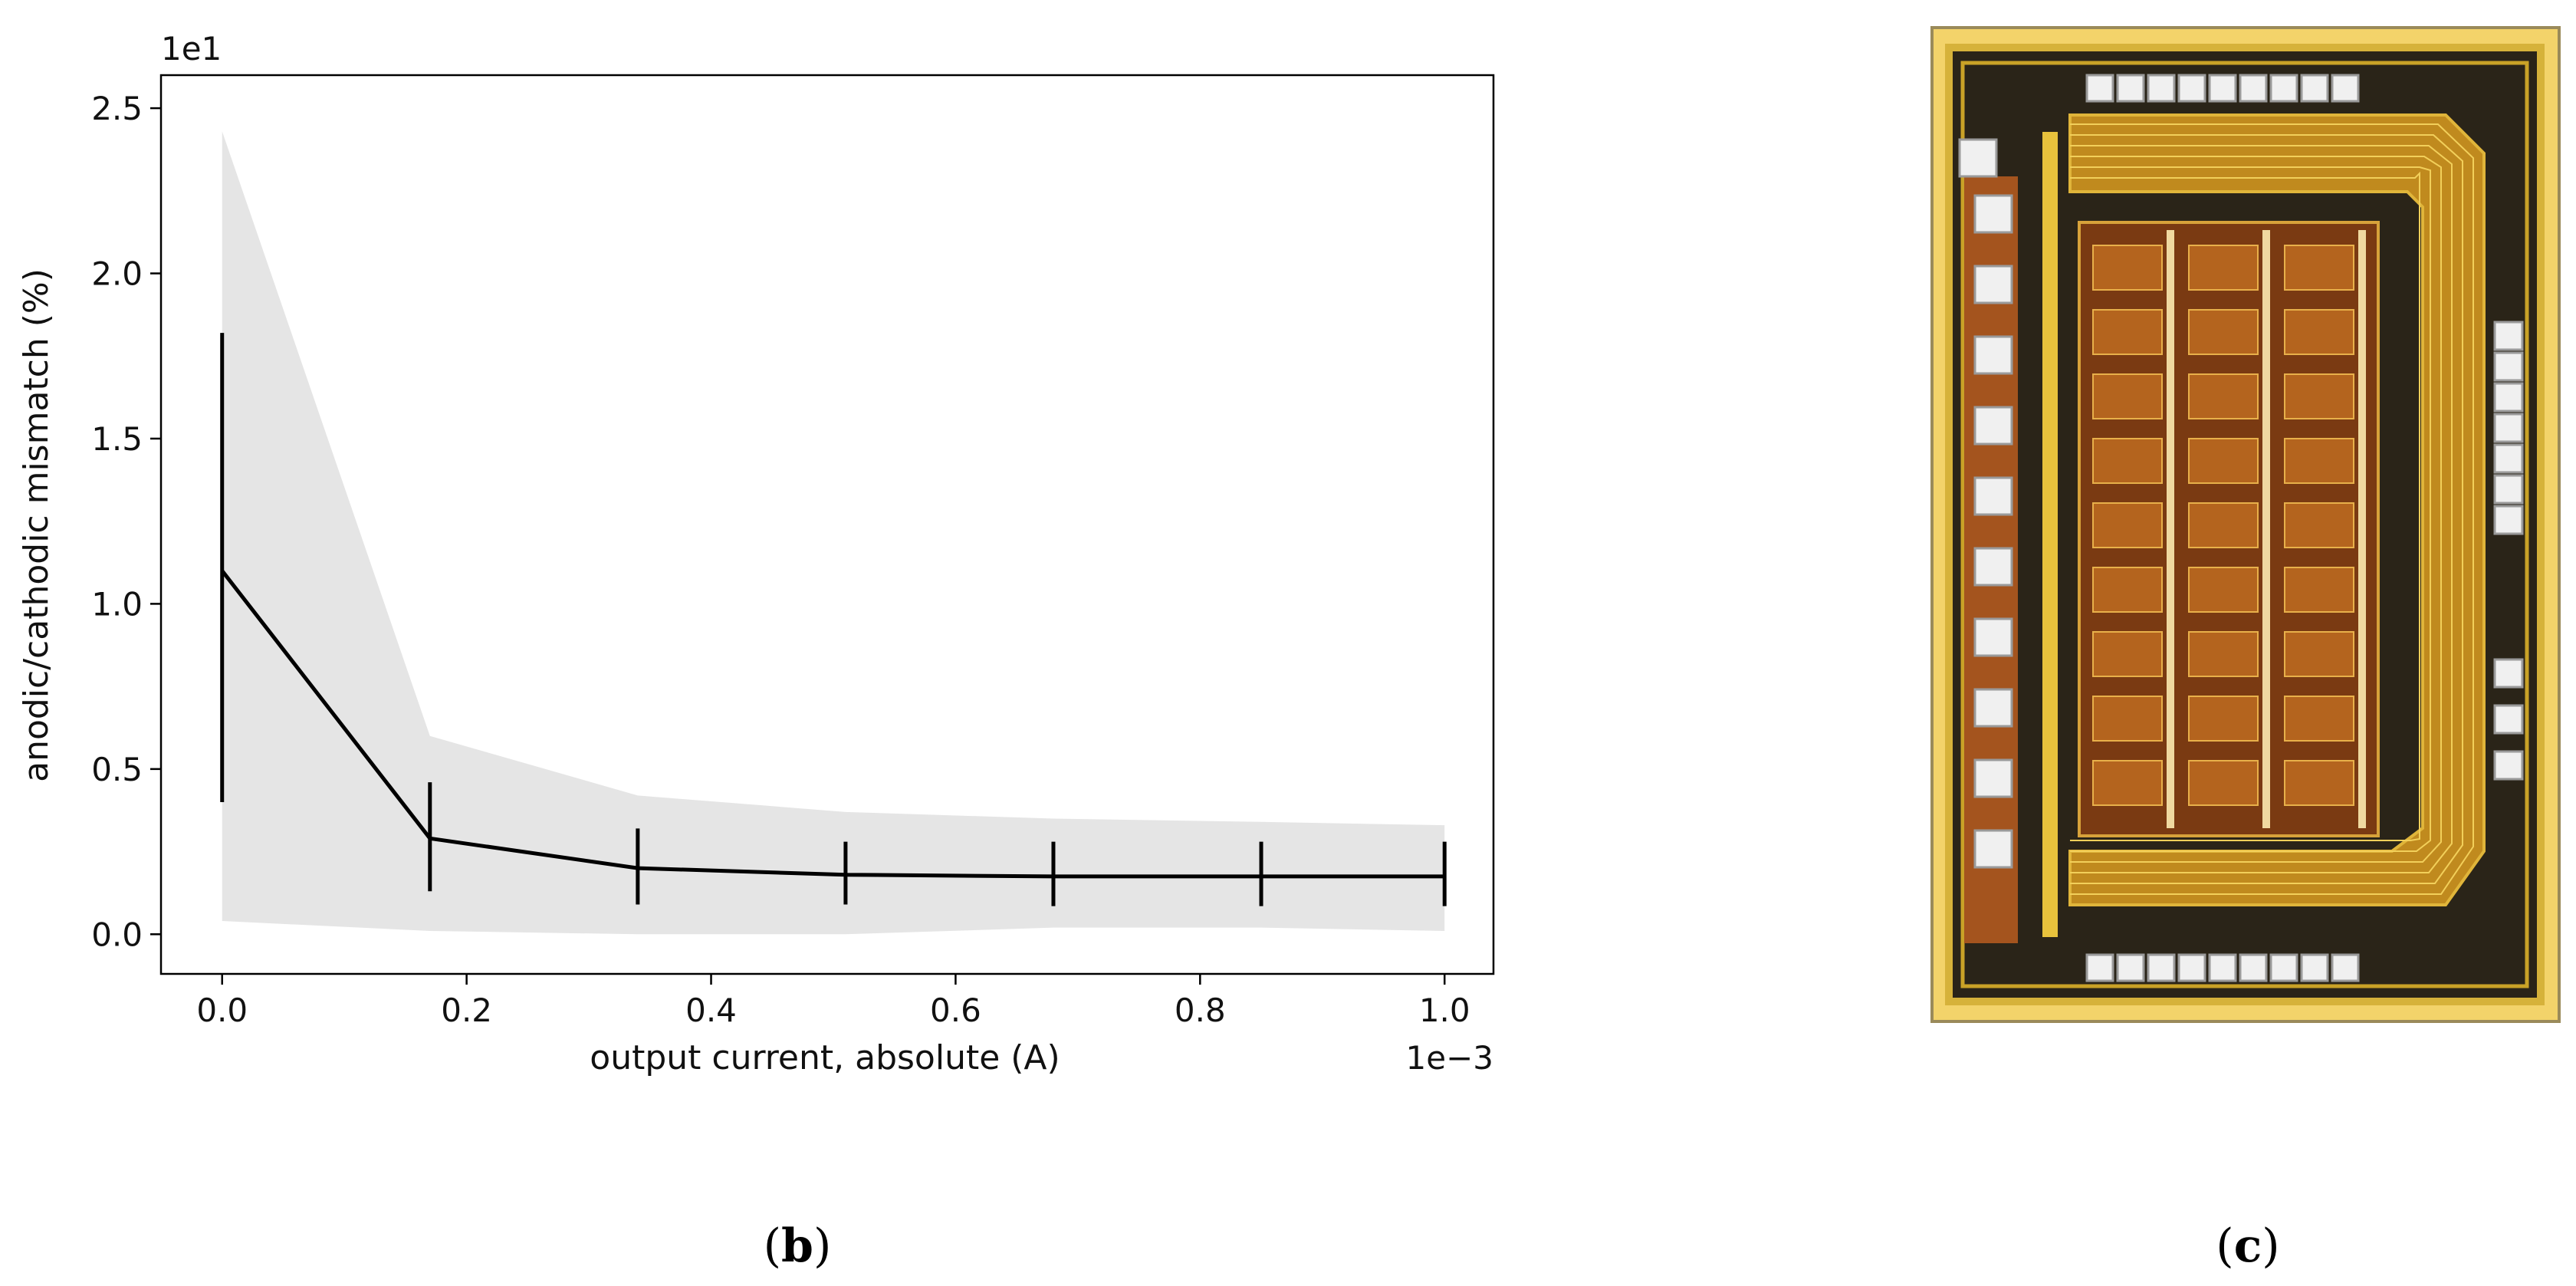 This screenshot has width=2576, height=1286. I want to click on bottom-pads, so click(2223, 967).